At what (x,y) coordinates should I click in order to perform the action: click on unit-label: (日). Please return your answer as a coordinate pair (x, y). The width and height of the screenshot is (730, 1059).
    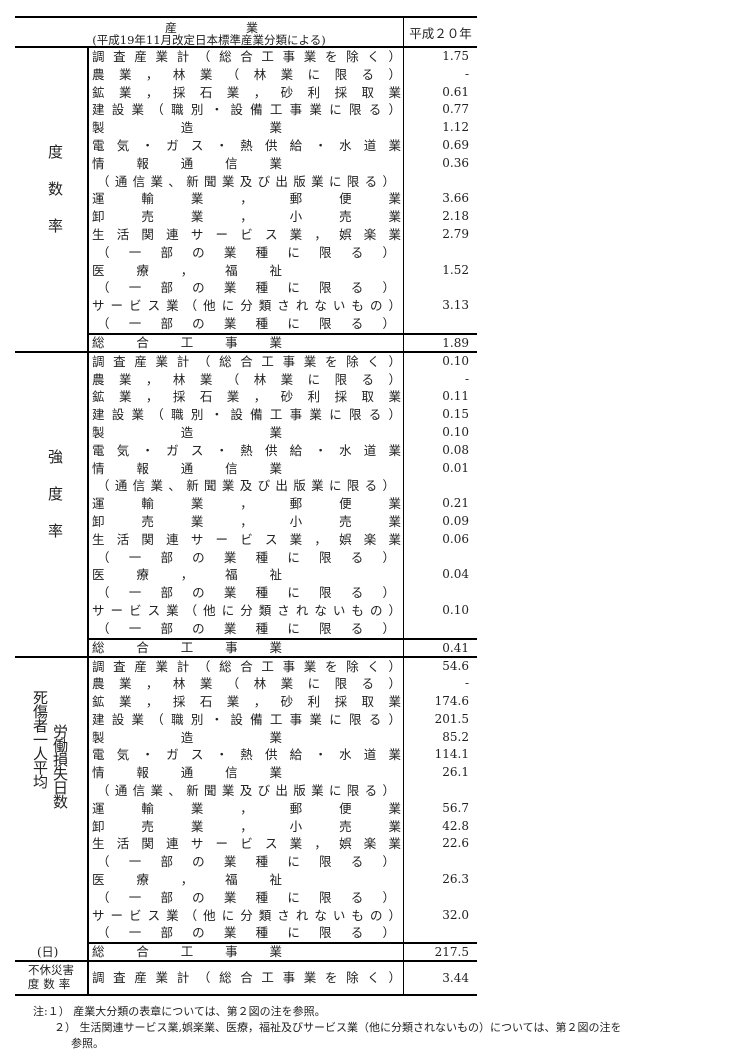
    Looking at the image, I should click on (48, 952).